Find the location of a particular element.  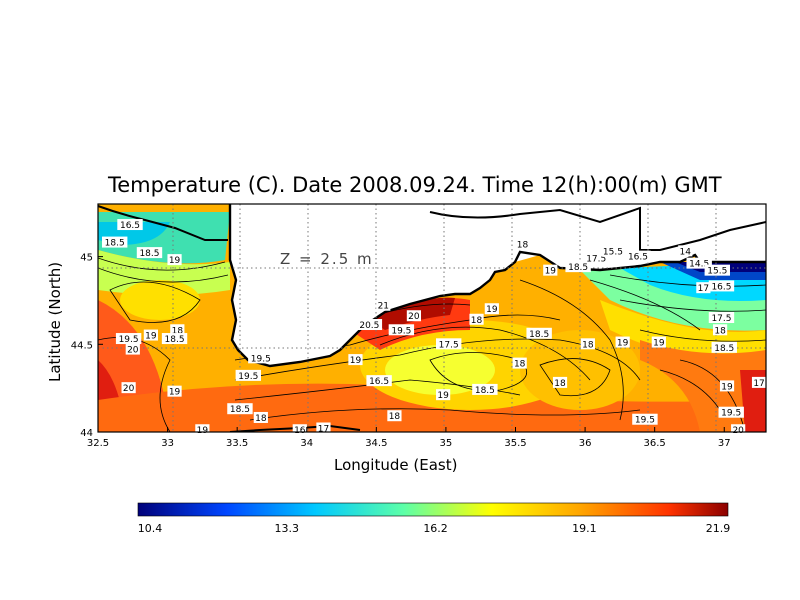

contour-label: 14.5 is located at coordinates (699, 265).